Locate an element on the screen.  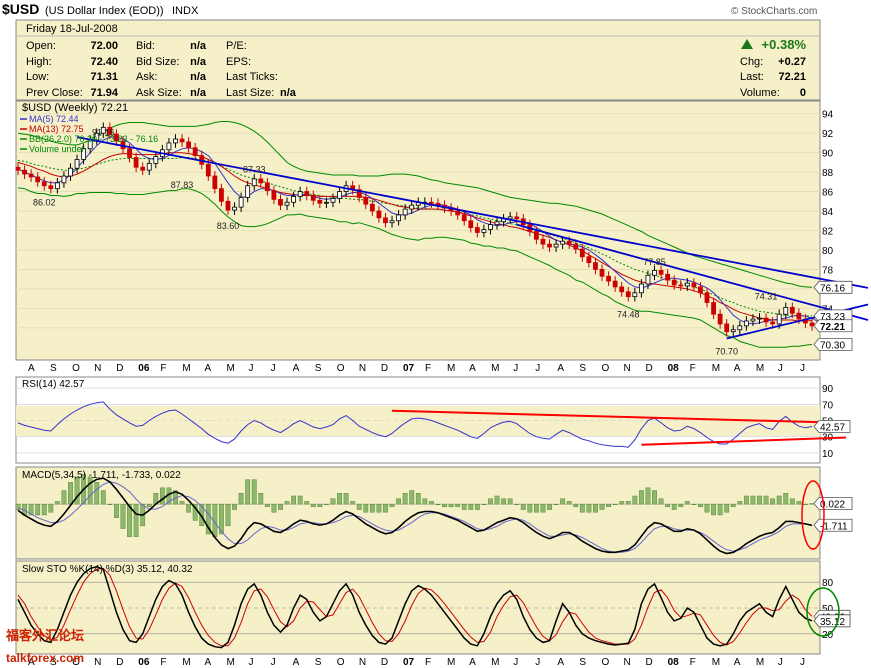
legend-entry: MA(5) 72.44 is located at coordinates (54, 119).